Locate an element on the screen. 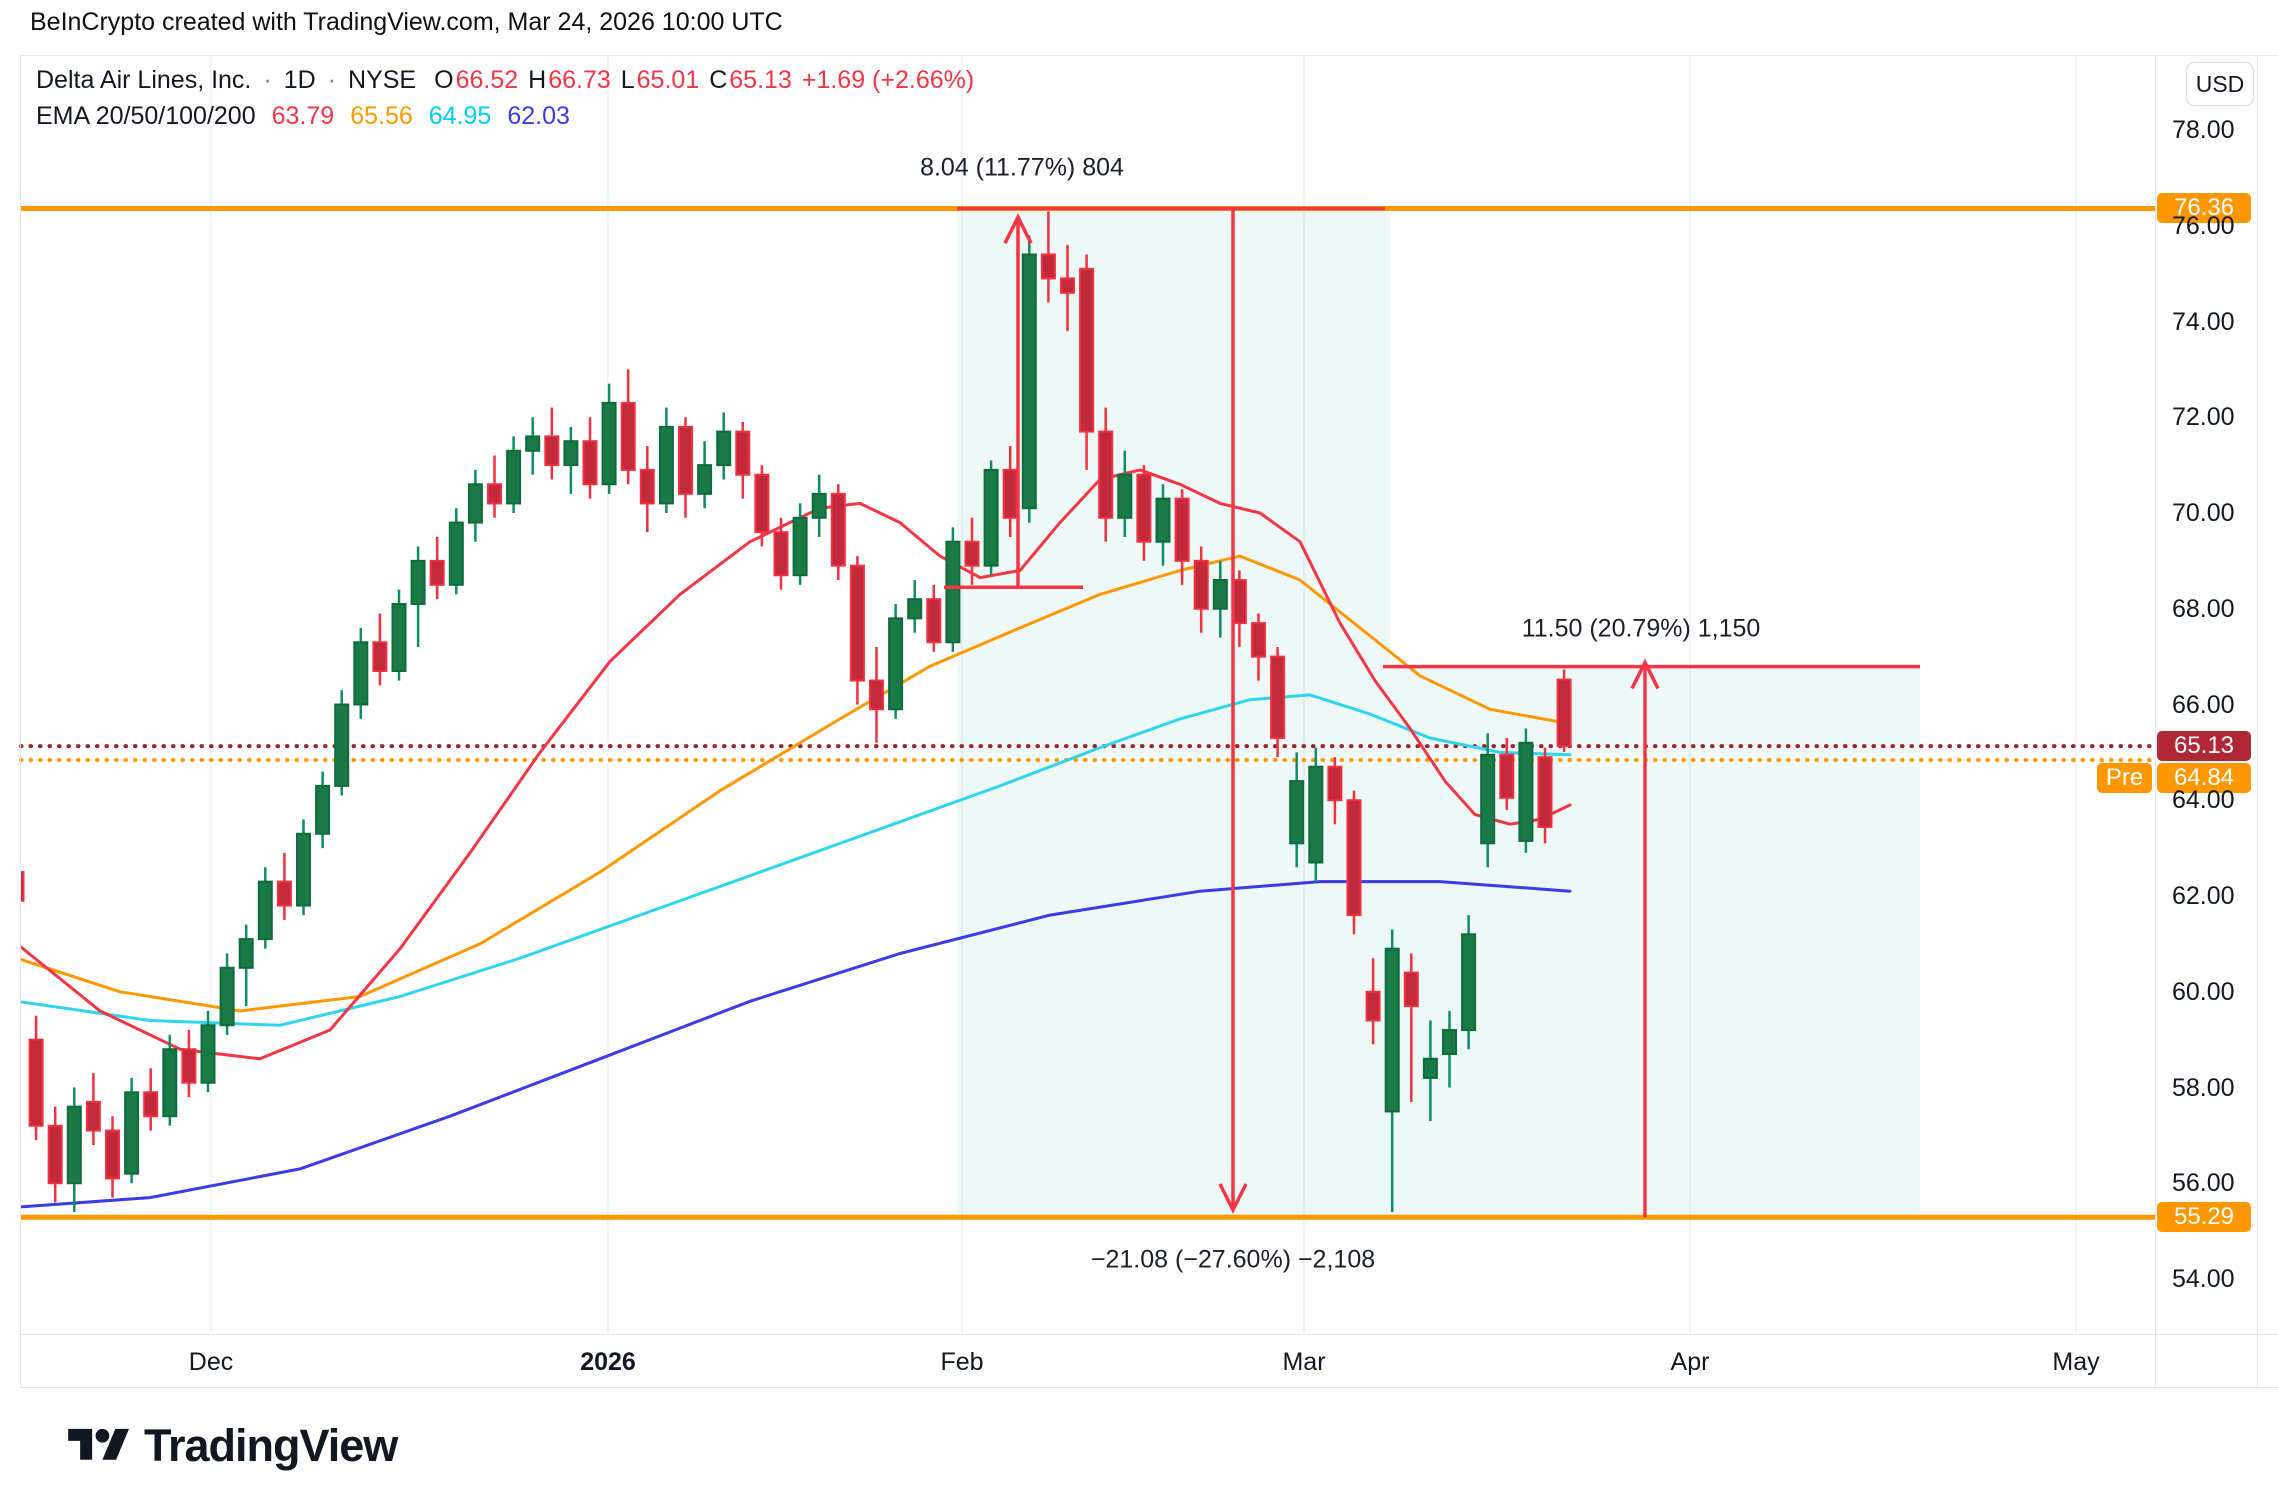  down-arrow is located at coordinates (1233, 711).